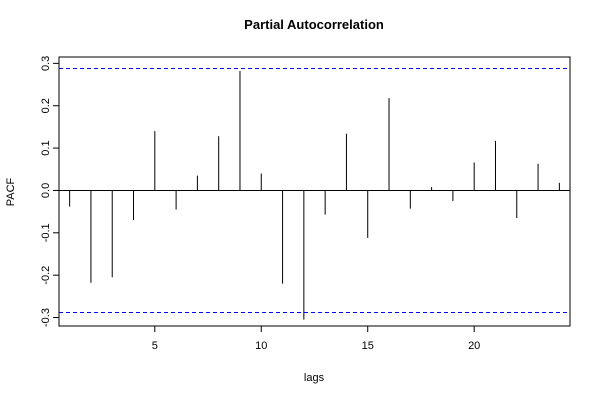  Describe the element at coordinates (46, 63) in the screenshot. I see `y-tick-label: 0.3` at that location.